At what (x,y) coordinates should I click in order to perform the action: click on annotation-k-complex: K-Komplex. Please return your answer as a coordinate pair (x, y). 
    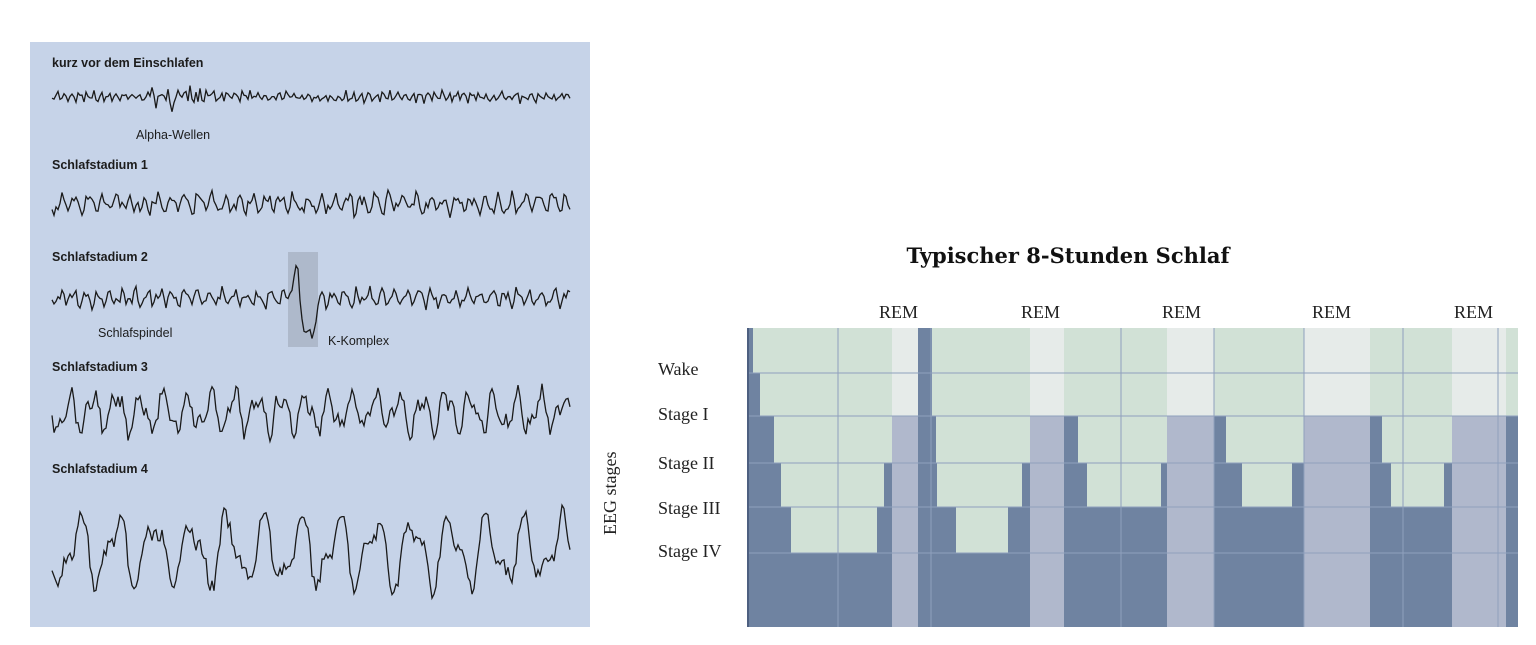
    Looking at the image, I should click on (359, 341).